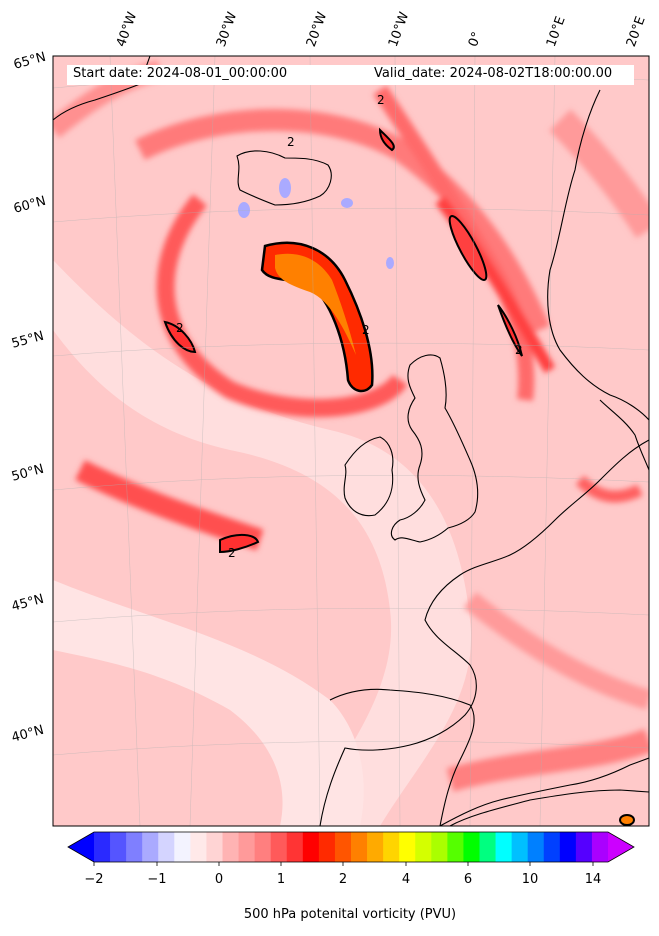  Describe the element at coordinates (102, 88) in the screenshot. I see `greenland-coast` at that location.